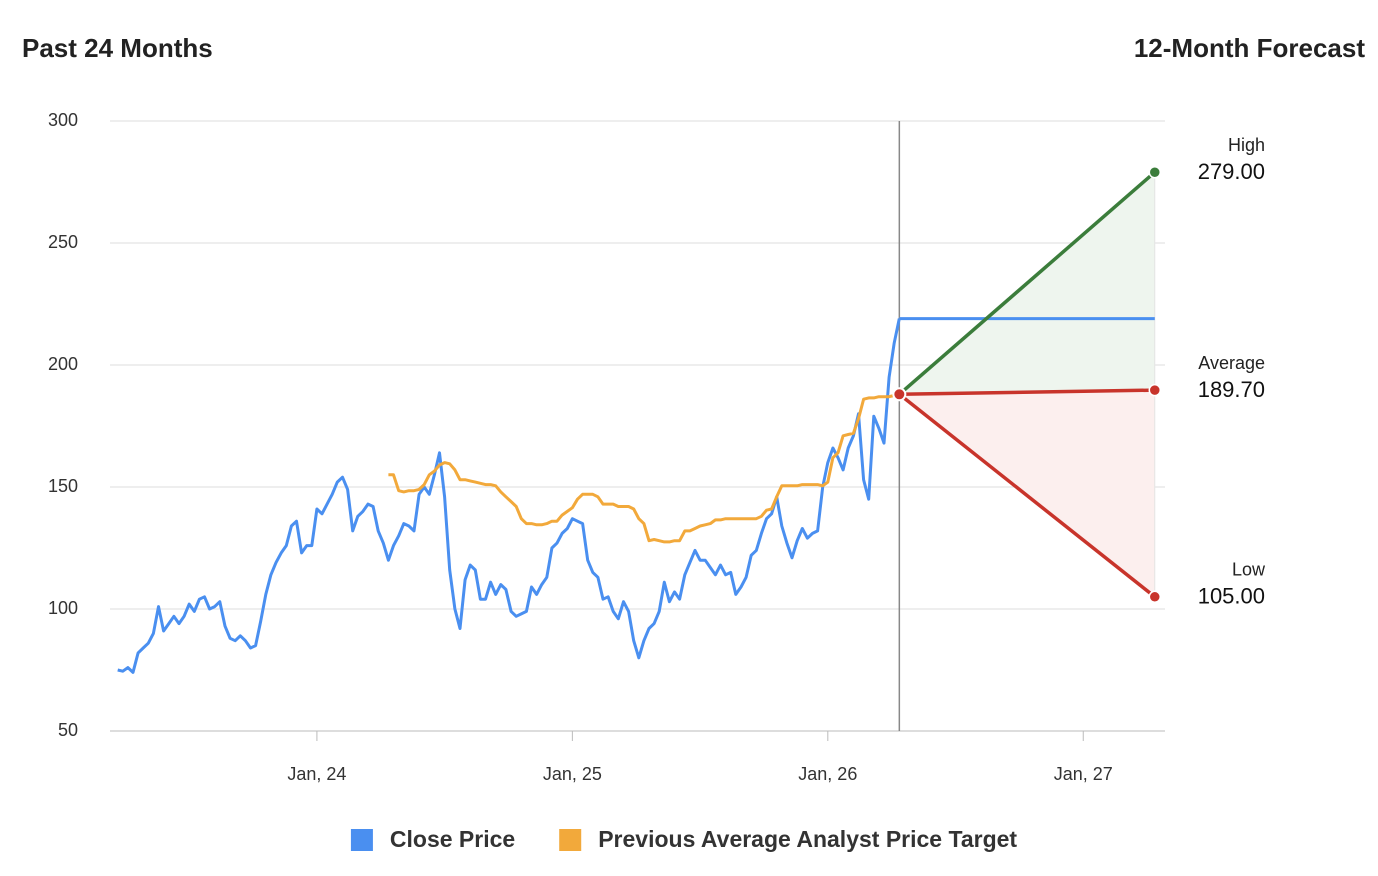  Describe the element at coordinates (644, 468) in the screenshot. I see `line-series` at that location.